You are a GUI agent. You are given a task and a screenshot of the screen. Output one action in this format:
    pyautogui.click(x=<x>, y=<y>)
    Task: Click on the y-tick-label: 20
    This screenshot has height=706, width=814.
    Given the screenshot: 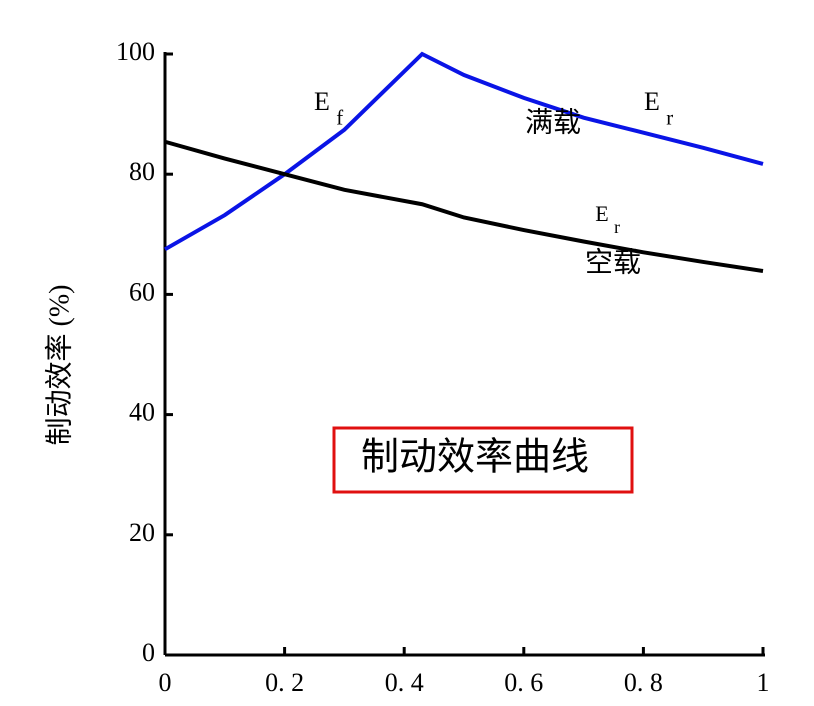 What is the action you would take?
    pyautogui.click(x=142, y=532)
    